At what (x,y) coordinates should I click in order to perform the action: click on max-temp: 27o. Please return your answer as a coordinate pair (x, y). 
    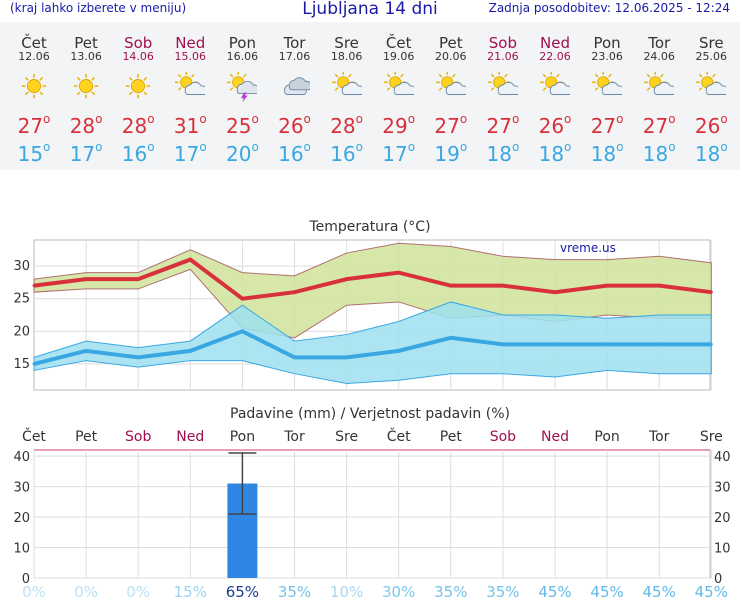
    Looking at the image, I should click on (451, 125).